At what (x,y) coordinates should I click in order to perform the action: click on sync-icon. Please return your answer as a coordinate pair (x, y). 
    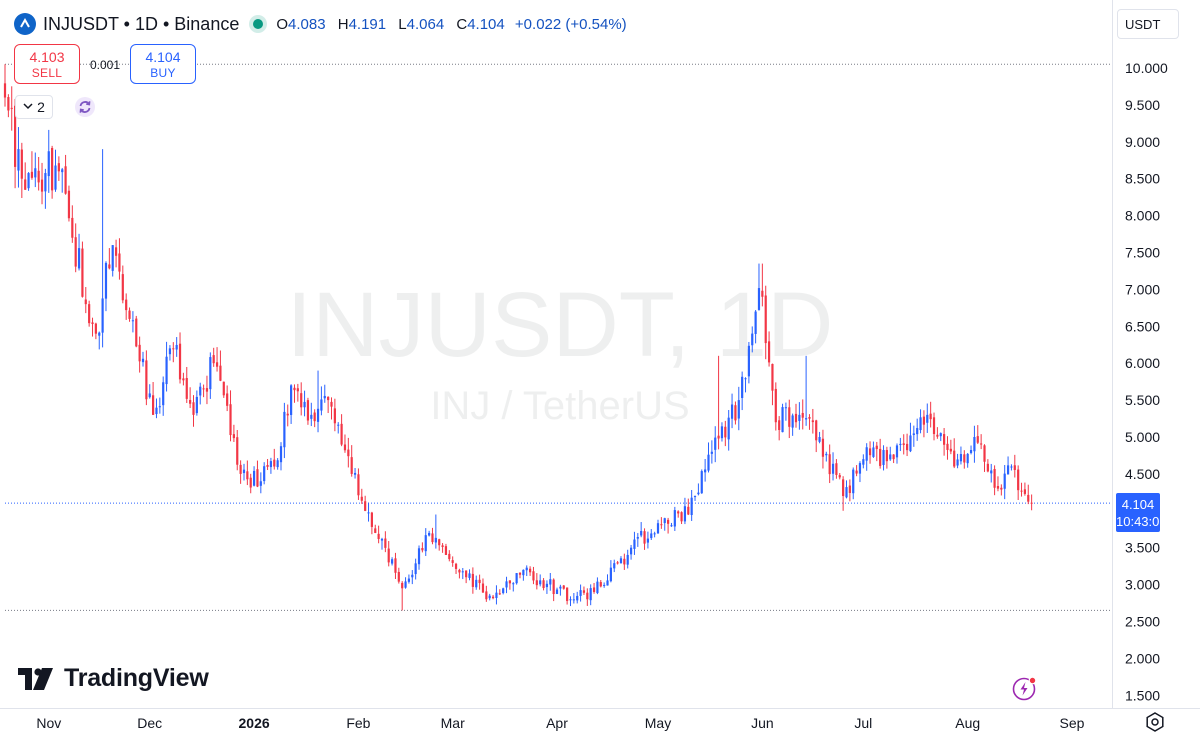
    Looking at the image, I should click on (85, 107).